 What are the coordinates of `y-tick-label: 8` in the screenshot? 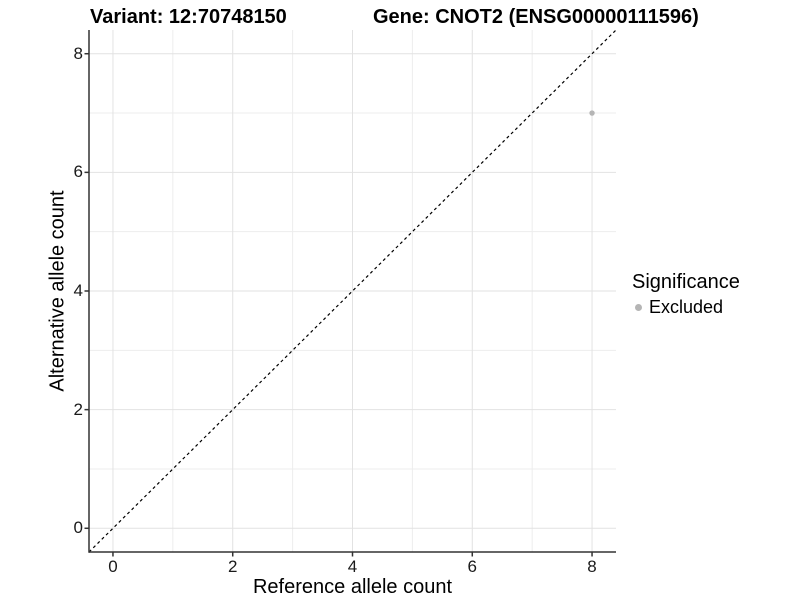 It's located at (78, 53).